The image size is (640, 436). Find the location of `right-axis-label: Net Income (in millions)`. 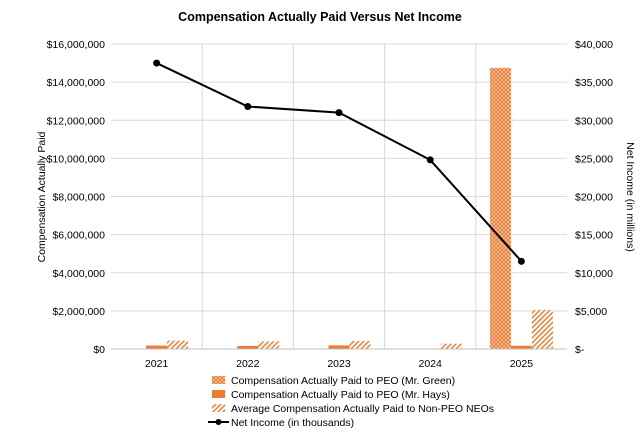

right-axis-label: Net Income (in millions) is located at coordinates (630, 197).